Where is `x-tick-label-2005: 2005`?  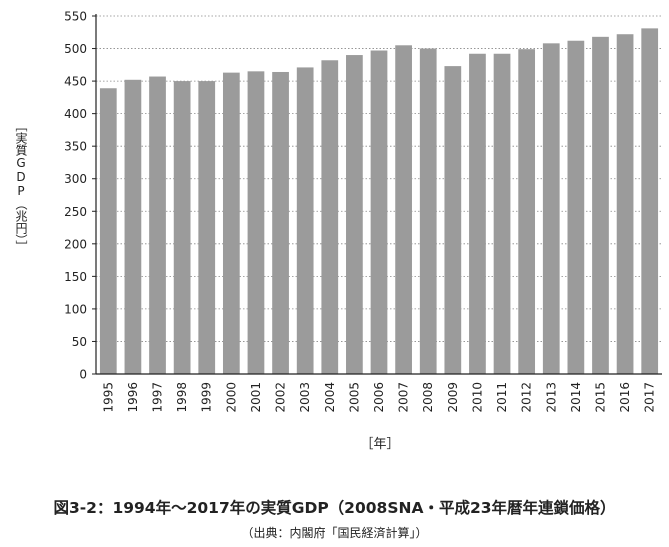
x-tick-label-2005: 2005 is located at coordinates (354, 397).